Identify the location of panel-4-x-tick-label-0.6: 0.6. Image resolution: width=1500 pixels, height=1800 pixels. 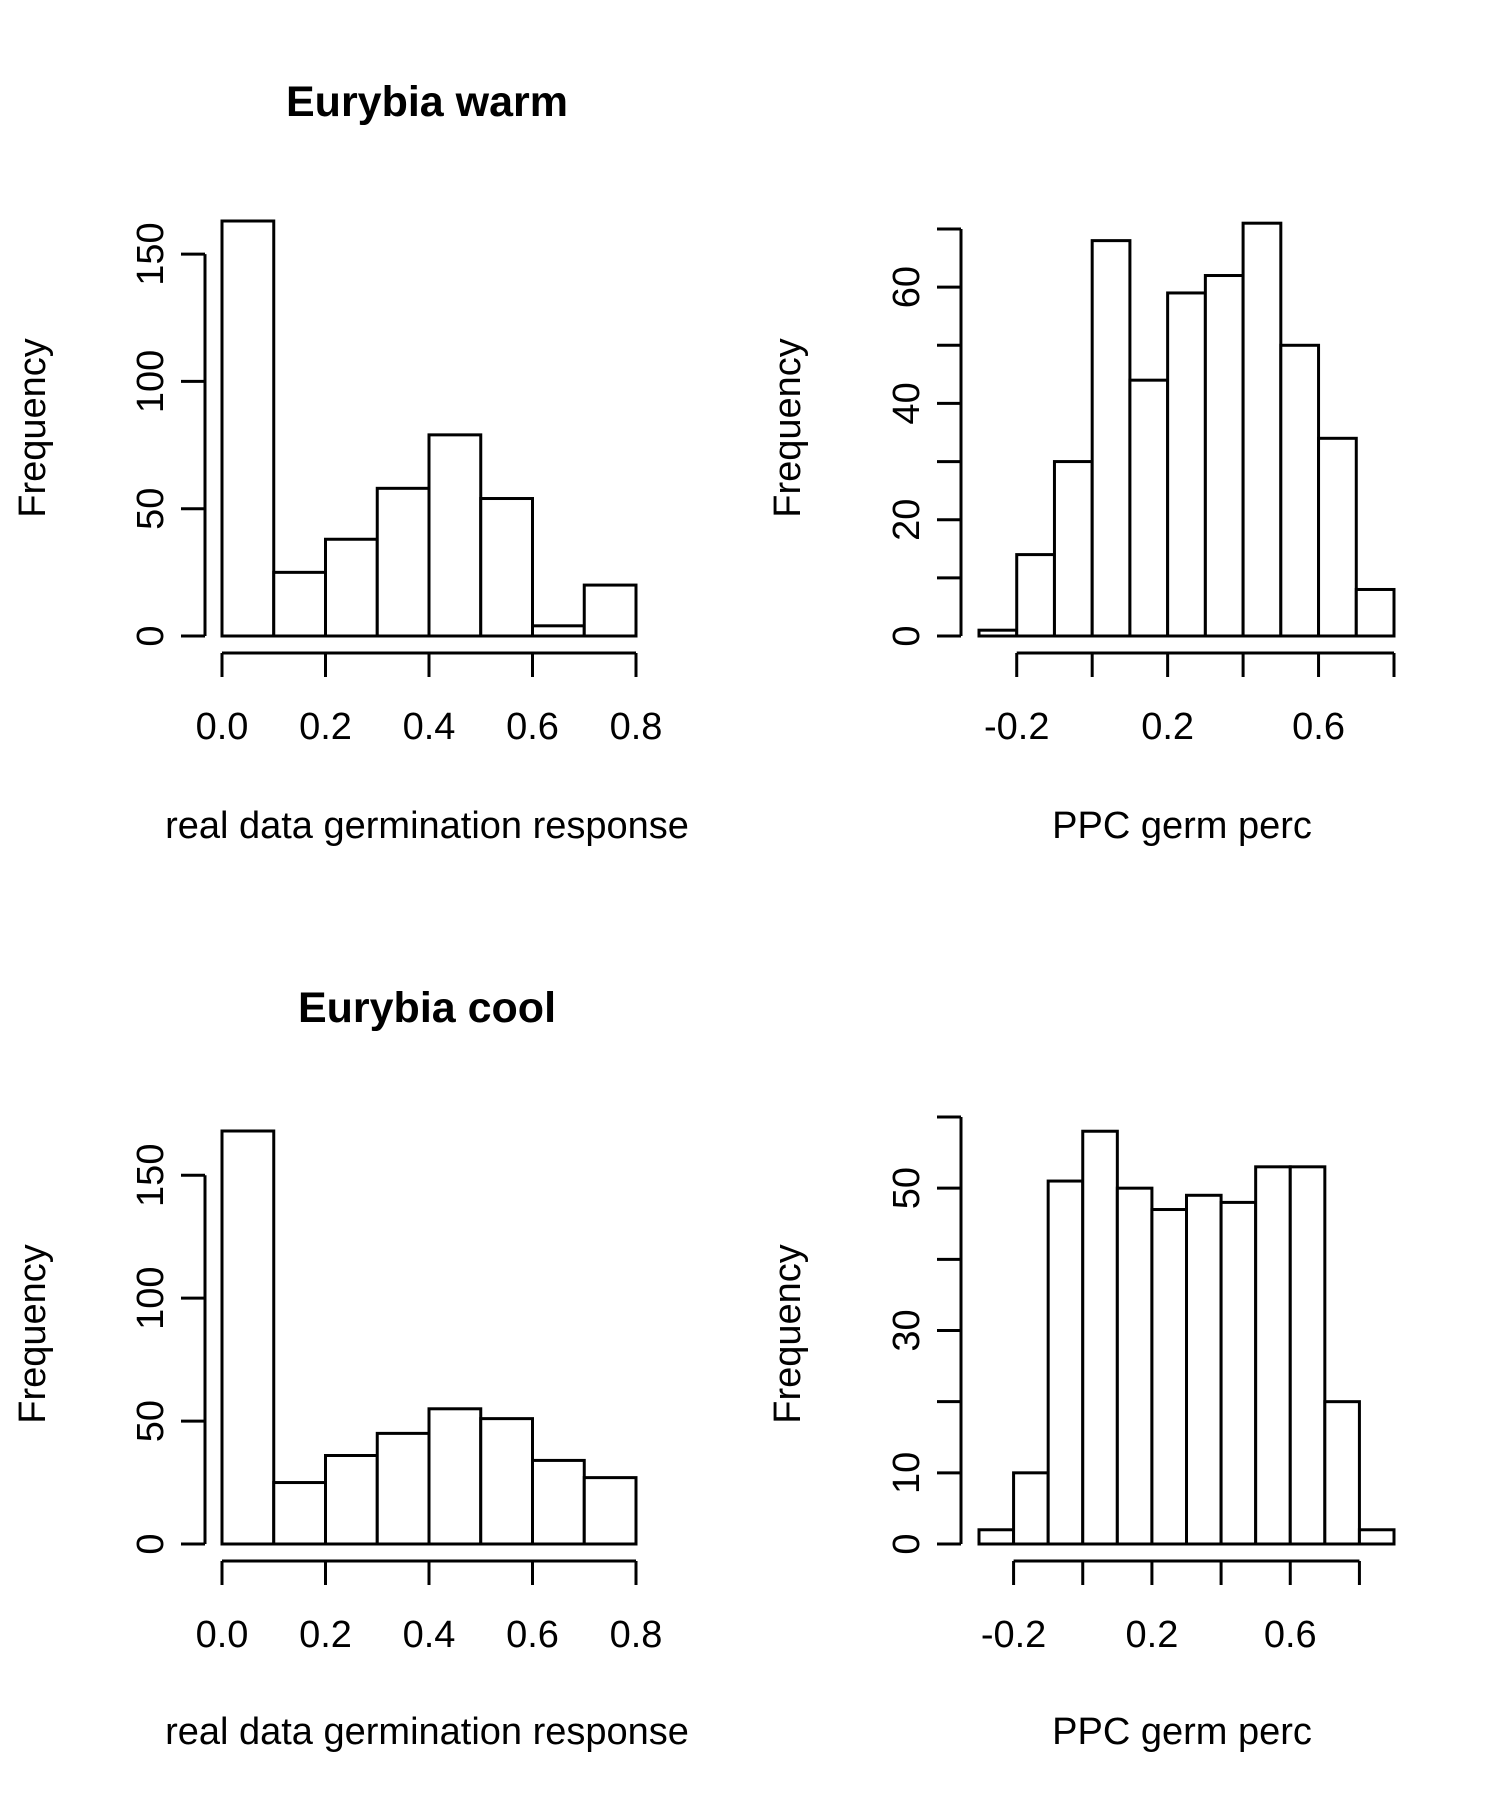
(1290, 1635).